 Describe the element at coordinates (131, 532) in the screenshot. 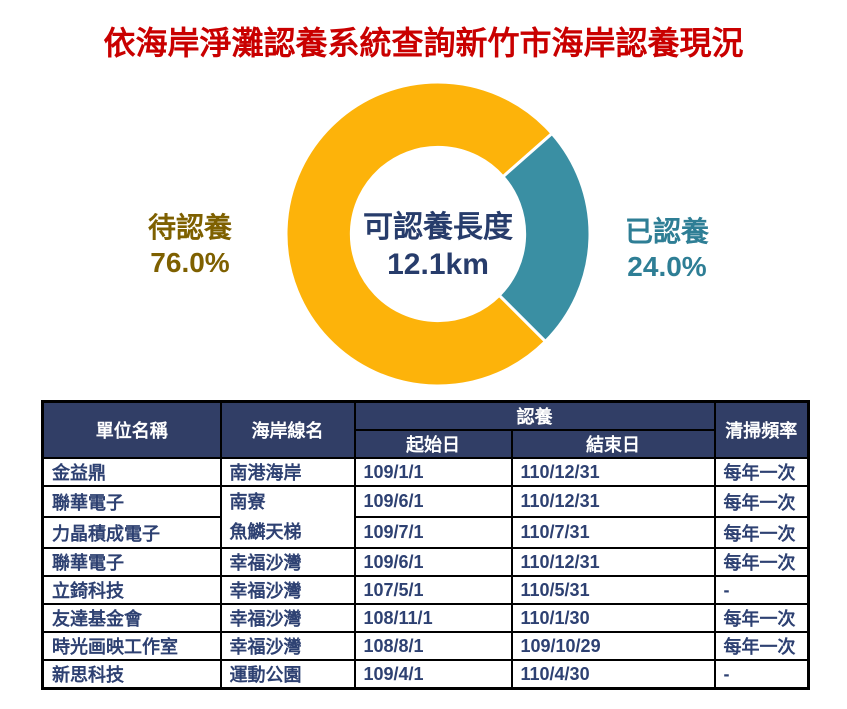

I see `cell-unit-name: 力晶積成電子` at that location.